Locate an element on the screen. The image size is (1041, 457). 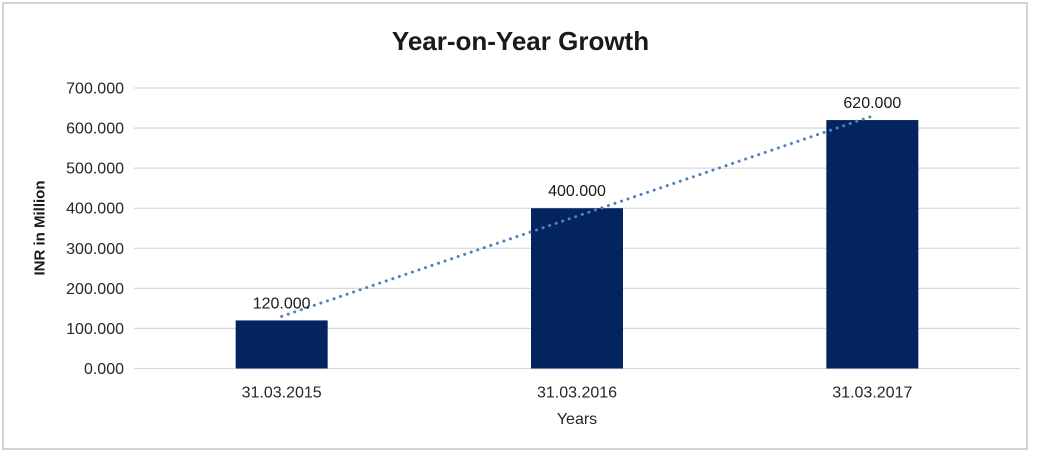
y-tick-label: 0.000 is located at coordinates (104, 369).